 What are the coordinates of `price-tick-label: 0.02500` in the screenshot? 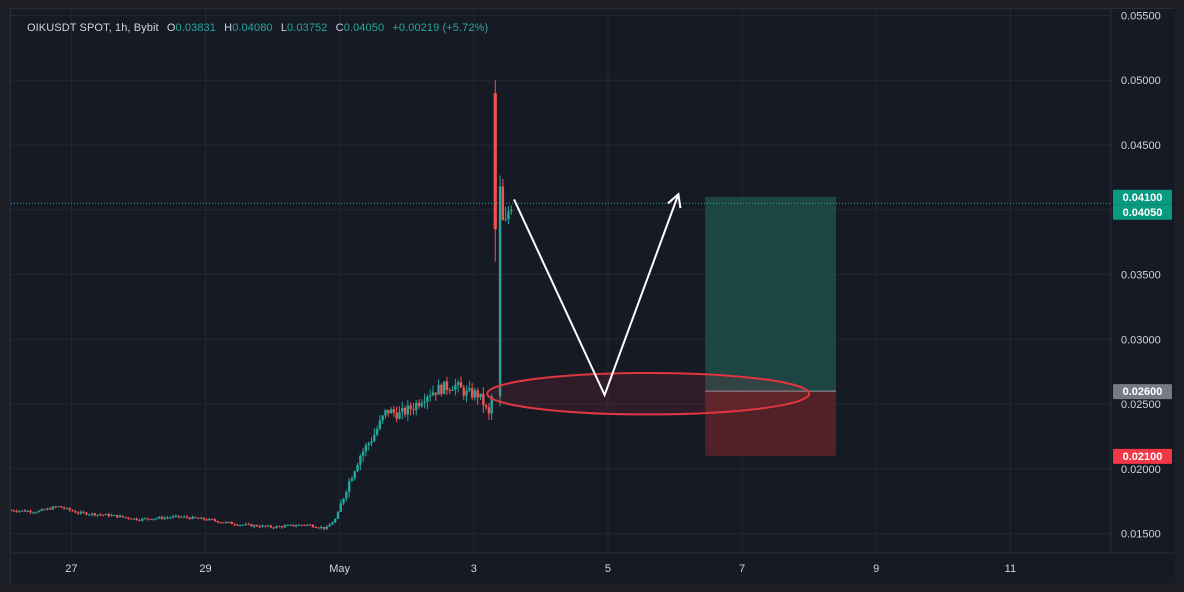 It's located at (1141, 405).